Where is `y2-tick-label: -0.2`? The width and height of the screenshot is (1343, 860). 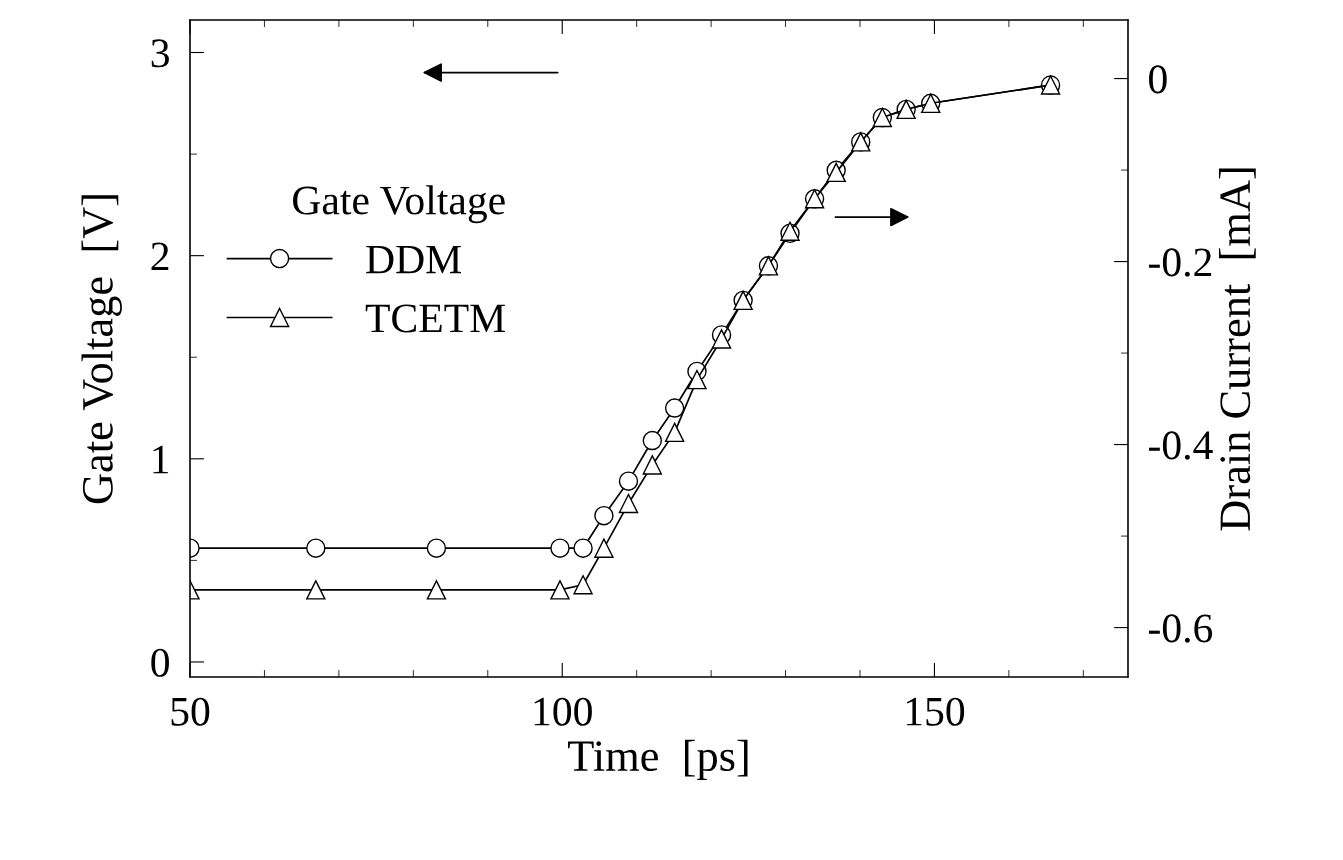 y2-tick-label: -0.2 is located at coordinates (1180, 262).